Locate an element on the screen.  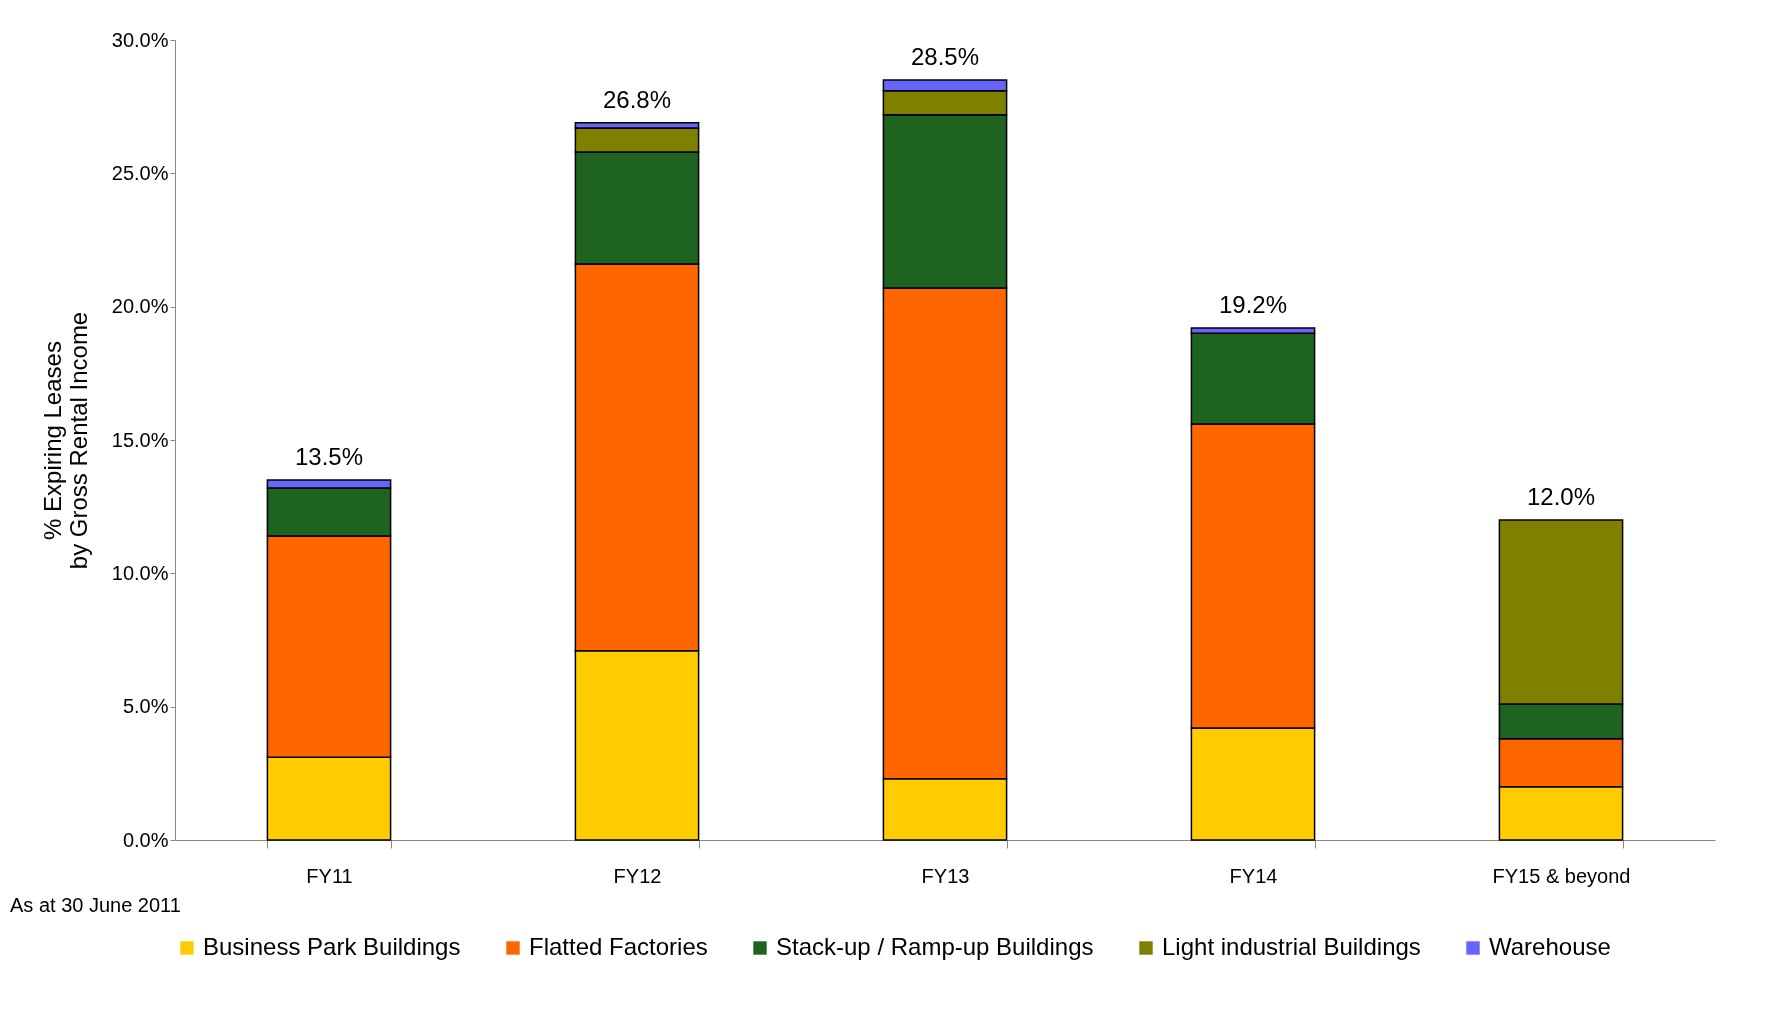
total-label: 26.8% is located at coordinates (637, 99).